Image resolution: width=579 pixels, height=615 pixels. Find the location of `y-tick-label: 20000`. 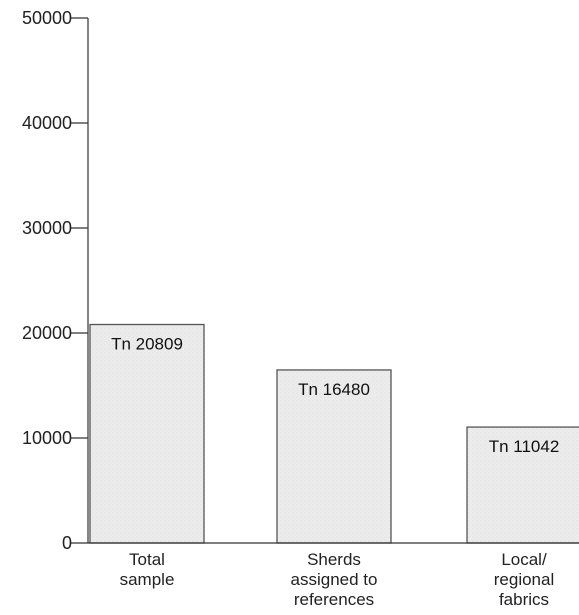

y-tick-label: 20000 is located at coordinates (47, 333).